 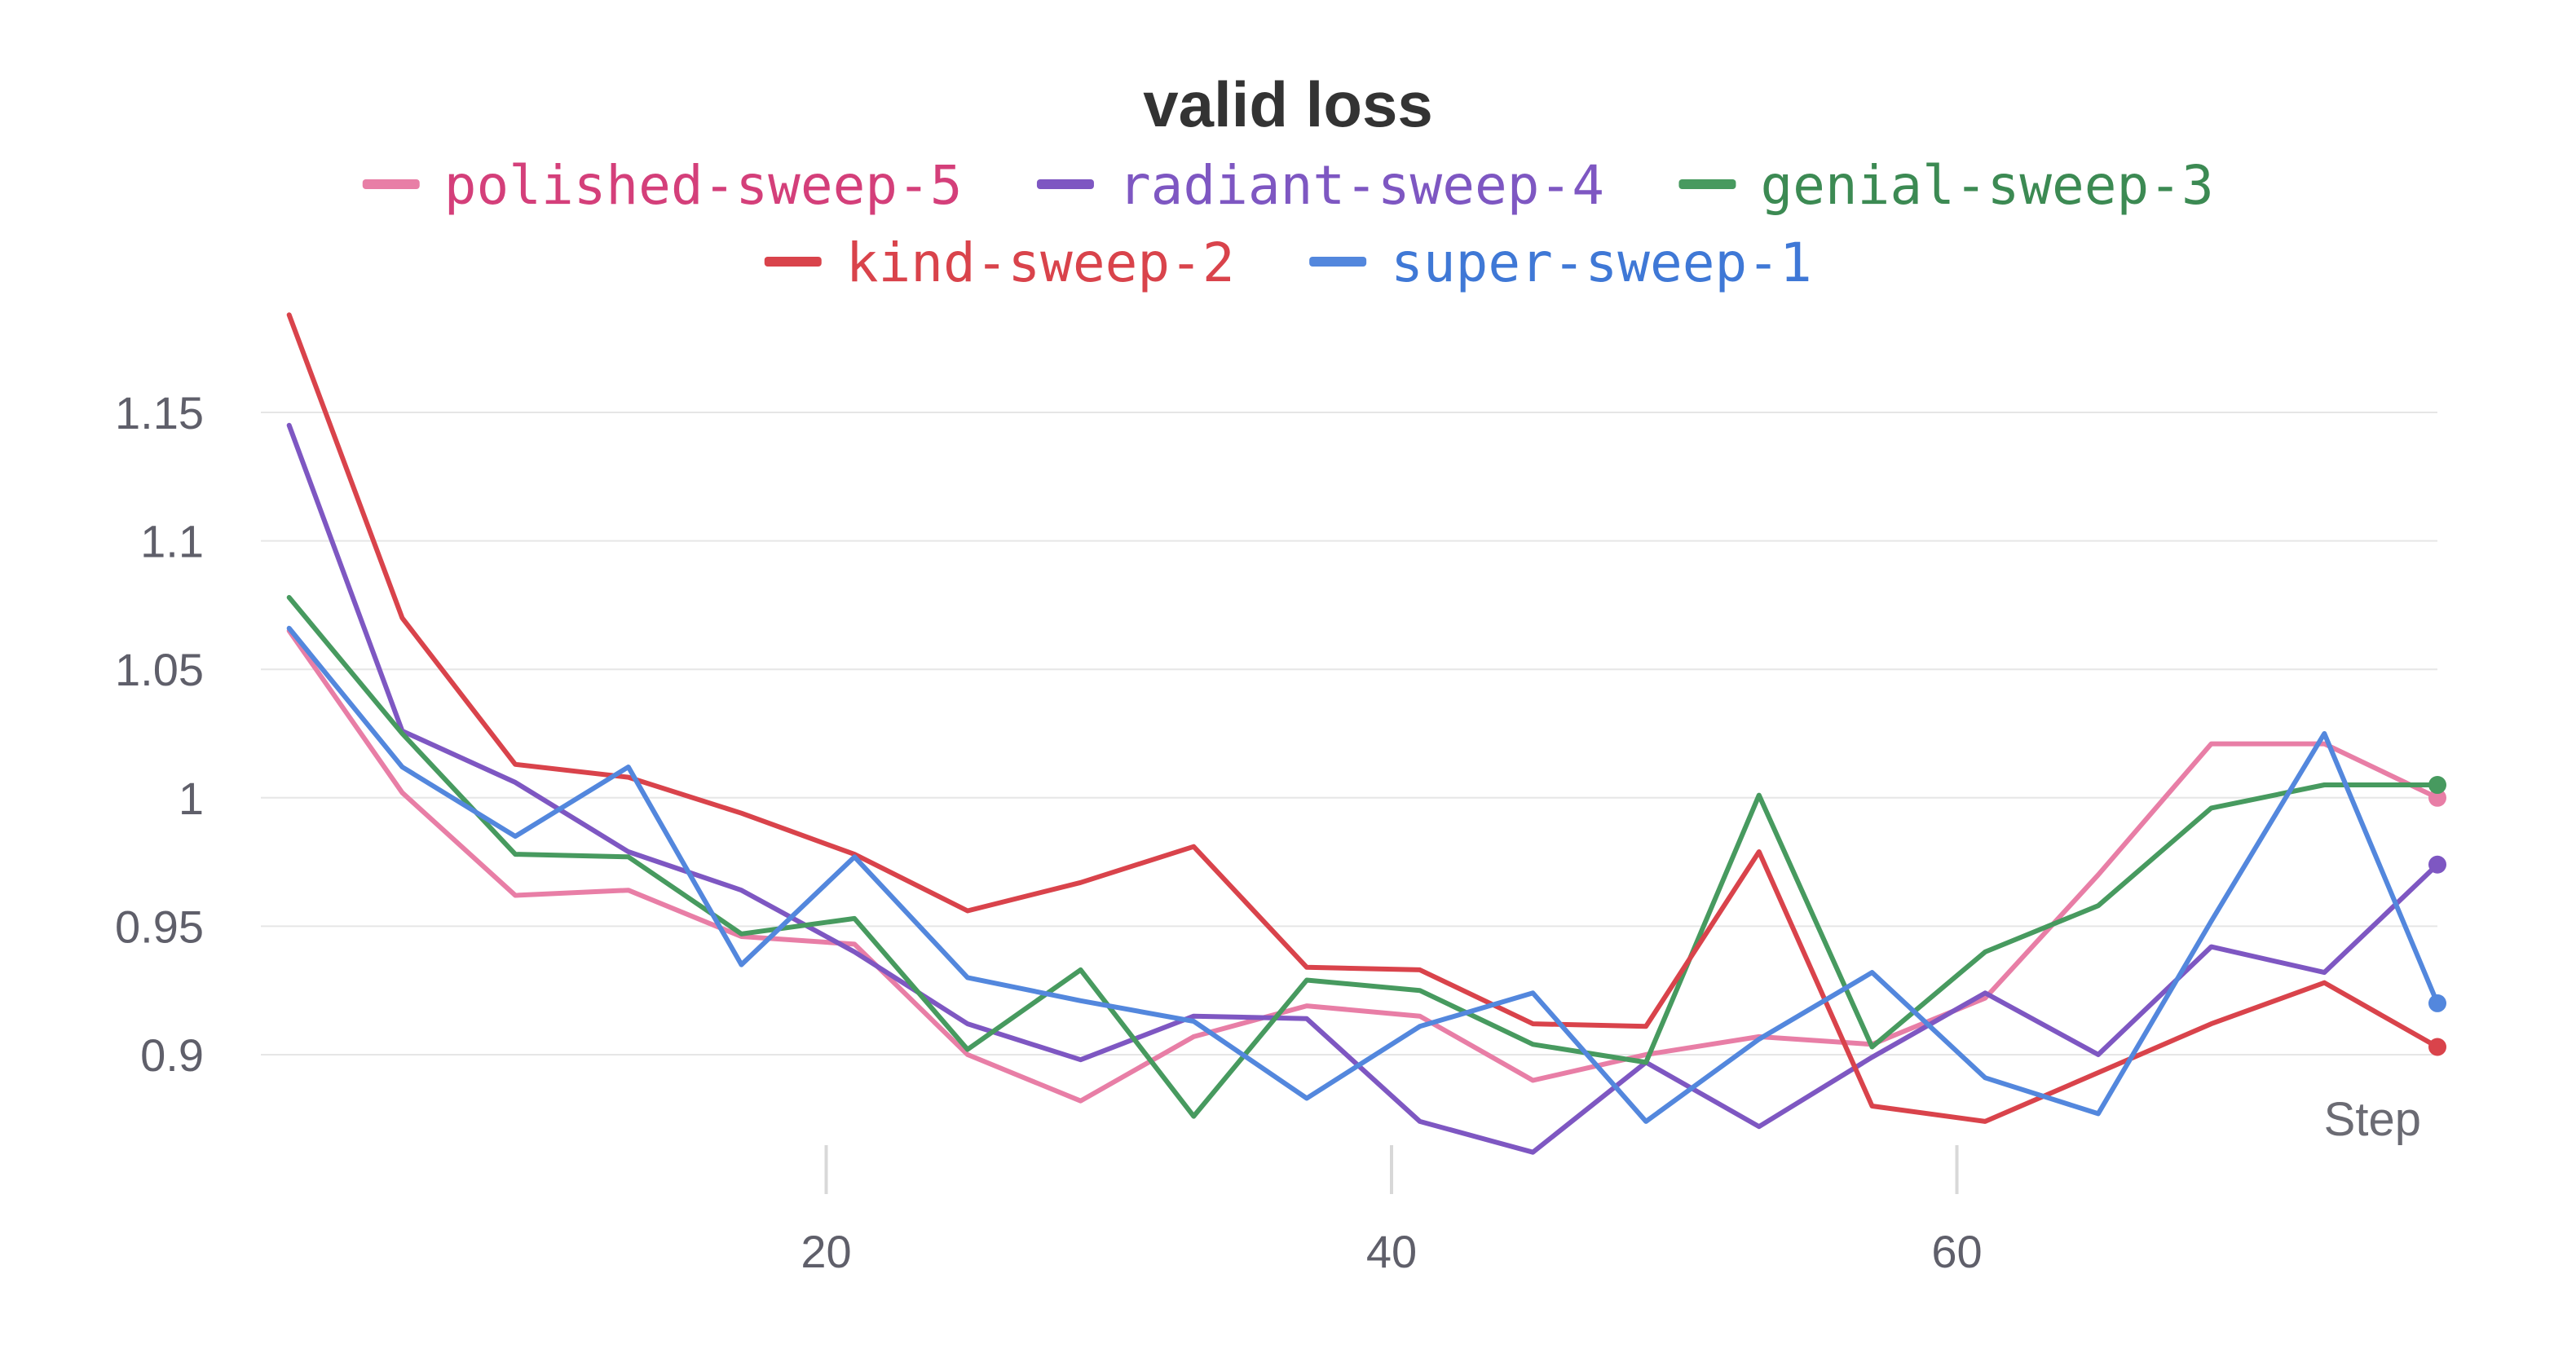 I want to click on legend-label-genial-sweep-3: genial-sweep-3, so click(x=1986, y=185).